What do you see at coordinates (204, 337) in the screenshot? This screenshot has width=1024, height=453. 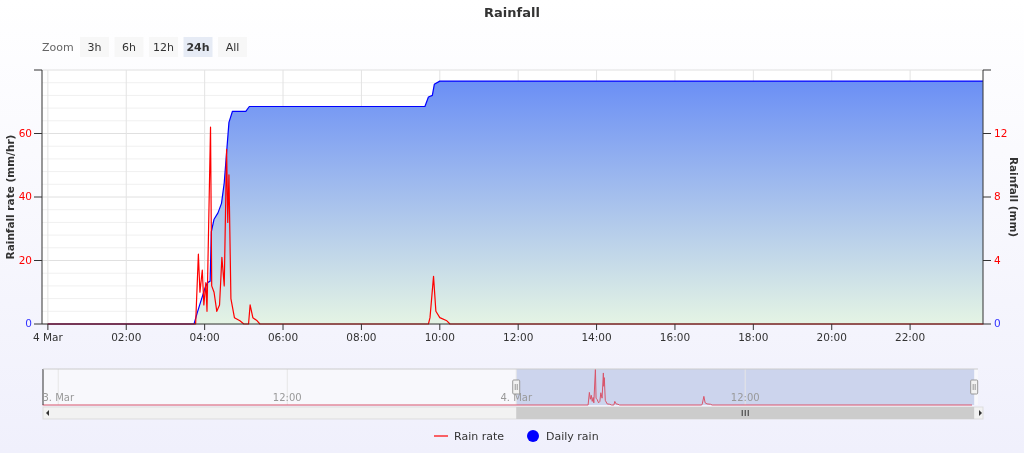 I see `x-tick-label: 04:00` at bounding box center [204, 337].